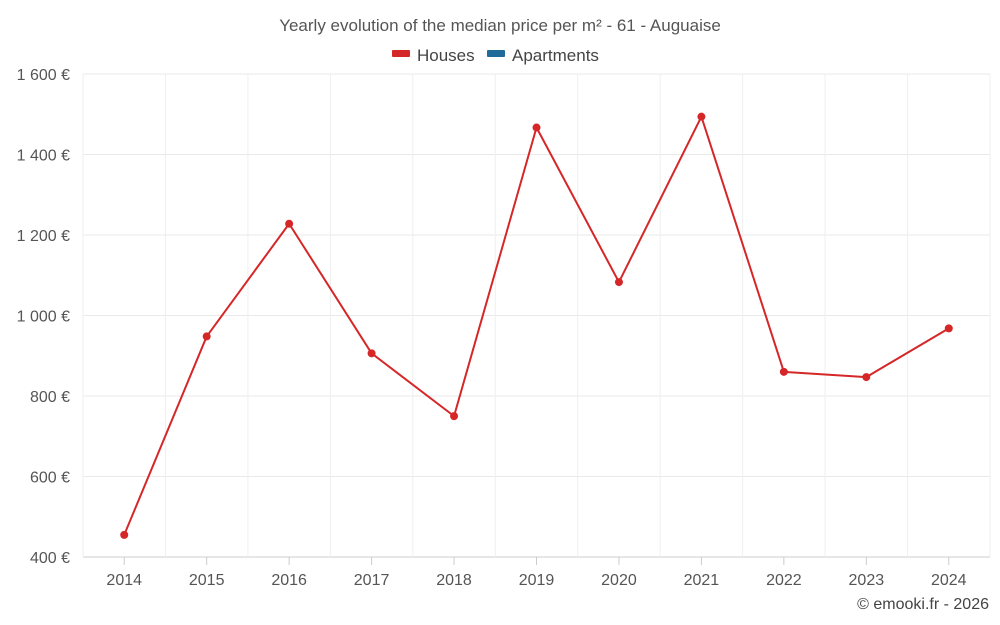 Image resolution: width=1000 pixels, height=625 pixels. I want to click on x-tick-label: 2020, so click(619, 580).